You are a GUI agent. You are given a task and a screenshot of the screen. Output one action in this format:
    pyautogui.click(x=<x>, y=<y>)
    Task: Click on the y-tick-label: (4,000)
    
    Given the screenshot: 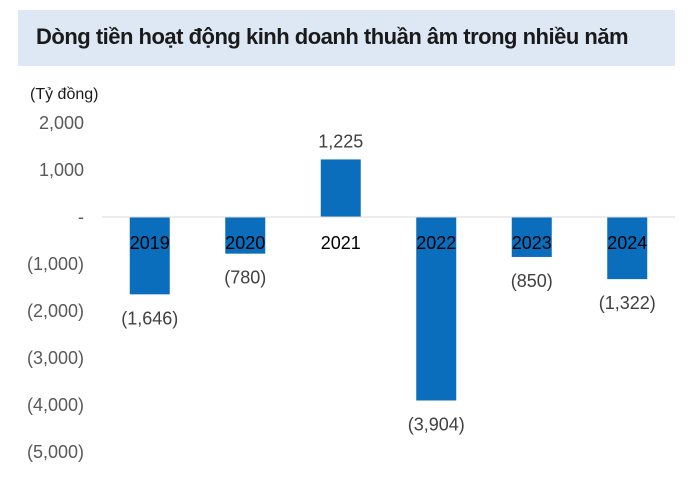 What is the action you would take?
    pyautogui.click(x=55, y=405)
    